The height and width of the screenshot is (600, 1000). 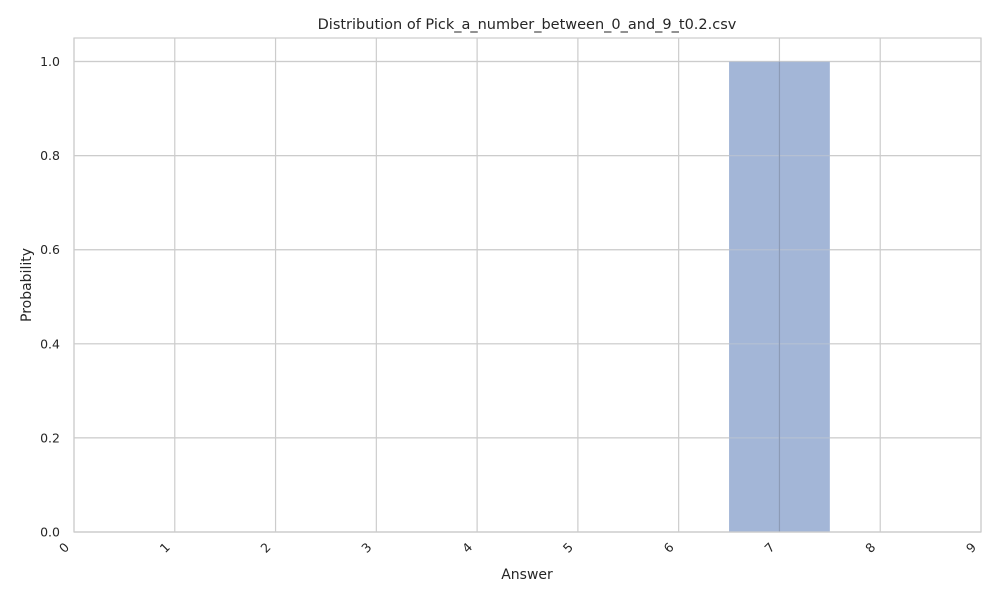 What do you see at coordinates (165, 548) in the screenshot?
I see `x-tick-label: 1` at bounding box center [165, 548].